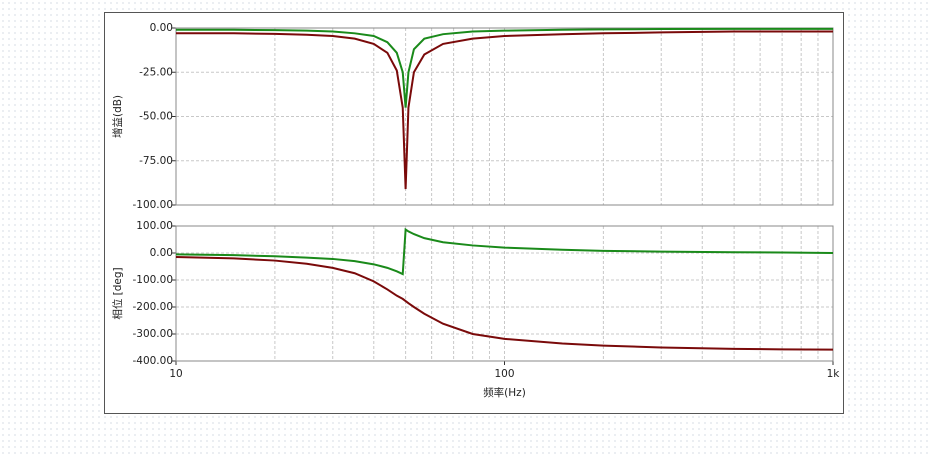 This screenshot has height=456, width=928. I want to click on y-tick-label: -75.00, so click(156, 161).